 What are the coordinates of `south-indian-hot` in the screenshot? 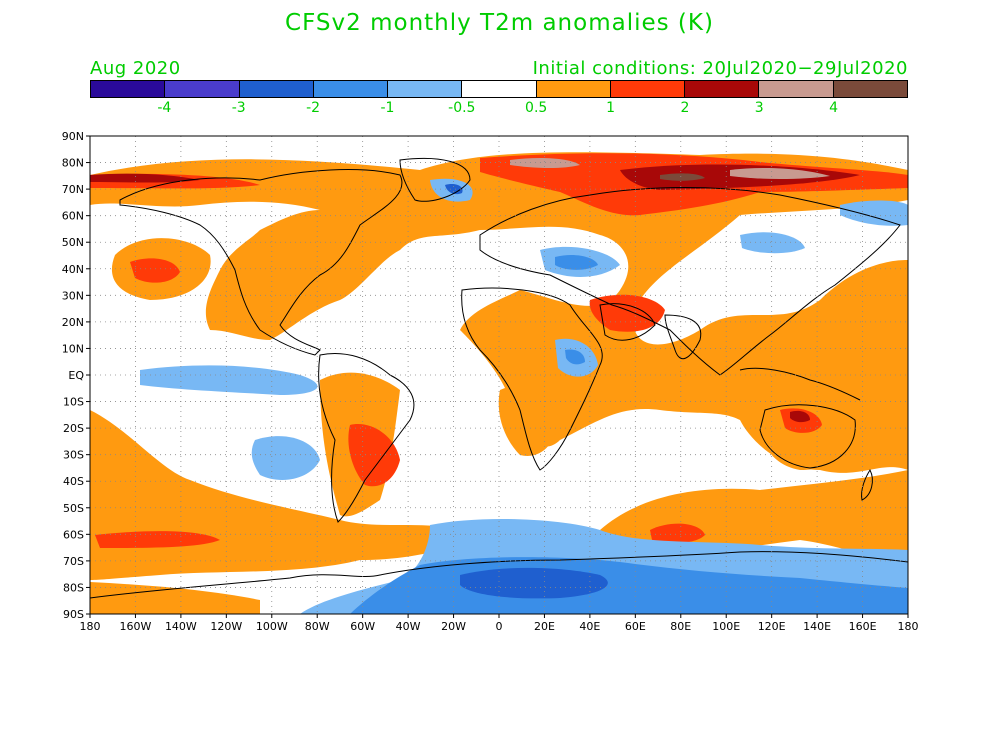 It's located at (677, 533).